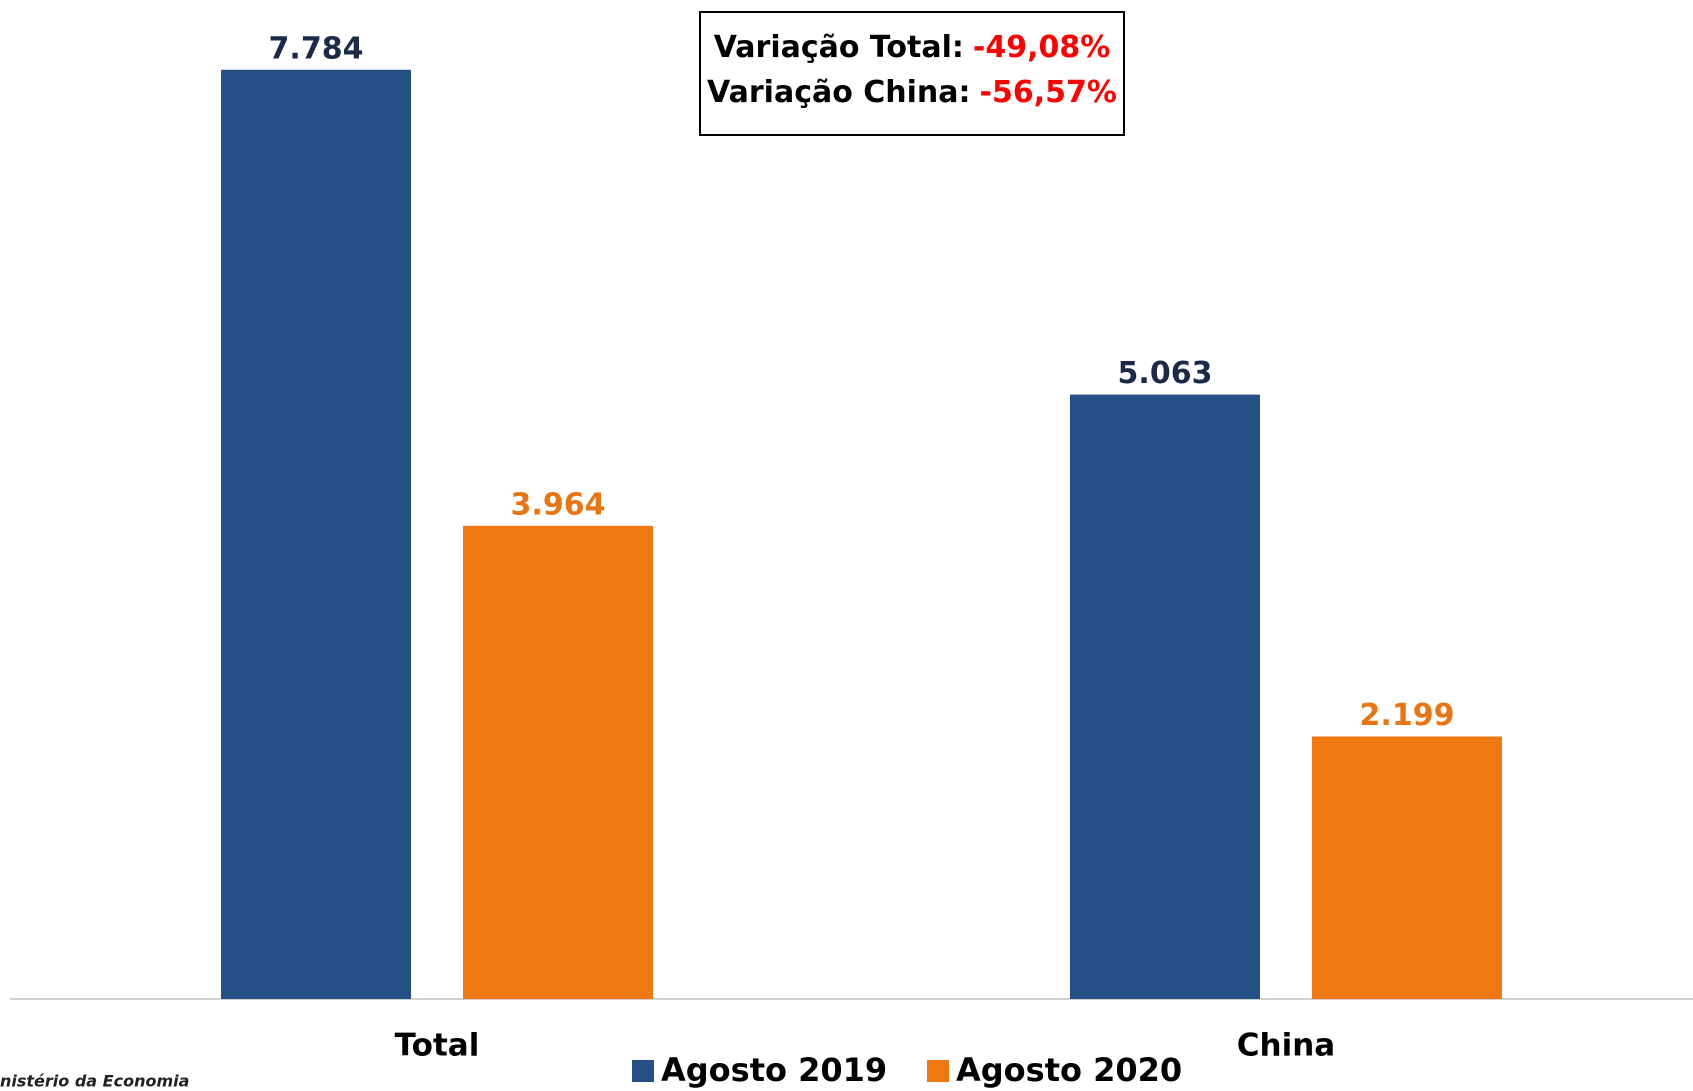  What do you see at coordinates (774, 1070) in the screenshot?
I see `legend-label: Agosto 2019` at bounding box center [774, 1070].